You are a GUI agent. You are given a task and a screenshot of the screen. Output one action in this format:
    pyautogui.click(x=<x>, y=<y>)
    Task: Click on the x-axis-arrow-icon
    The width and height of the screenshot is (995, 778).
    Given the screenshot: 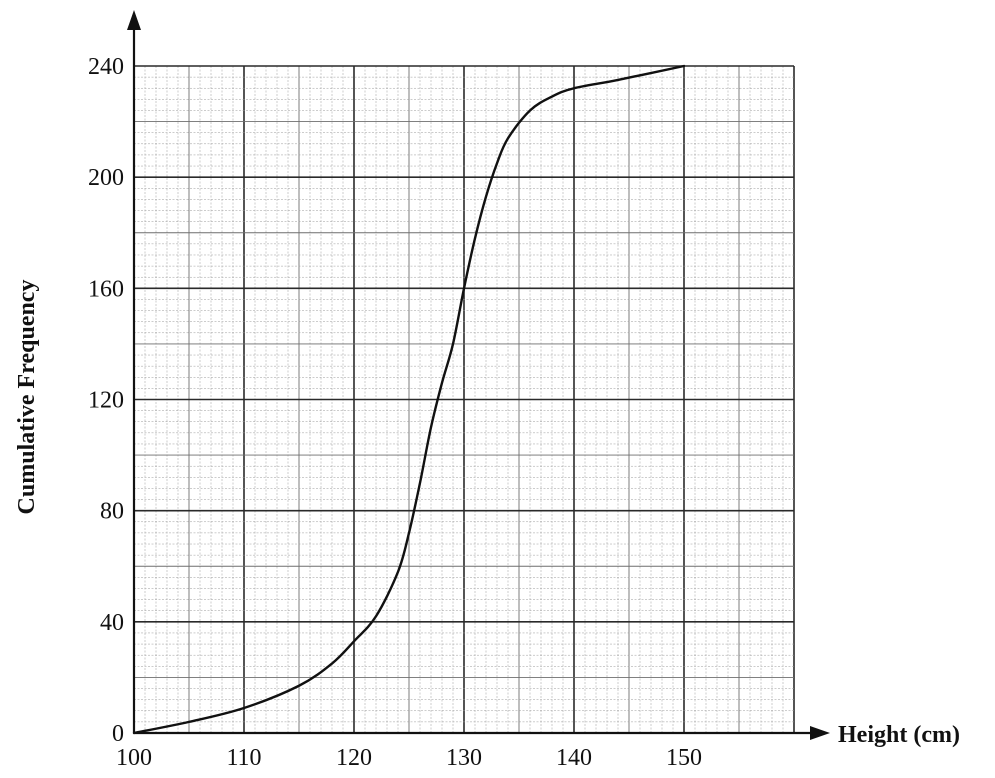 What is the action you would take?
    pyautogui.click(x=820, y=733)
    